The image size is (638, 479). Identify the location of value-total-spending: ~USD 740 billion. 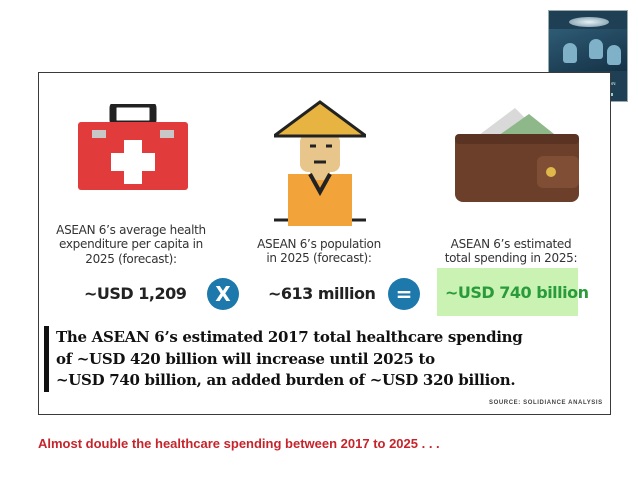
(517, 292).